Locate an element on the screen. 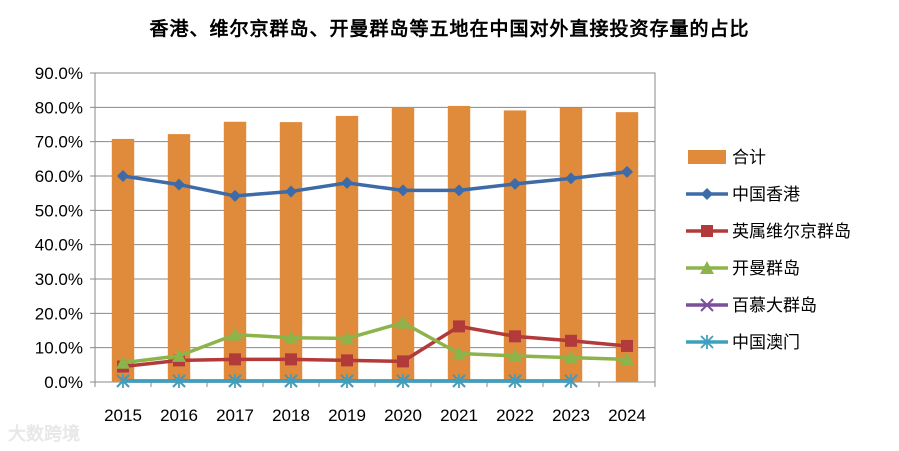 The image size is (899, 451). bar-2022 is located at coordinates (515, 246).